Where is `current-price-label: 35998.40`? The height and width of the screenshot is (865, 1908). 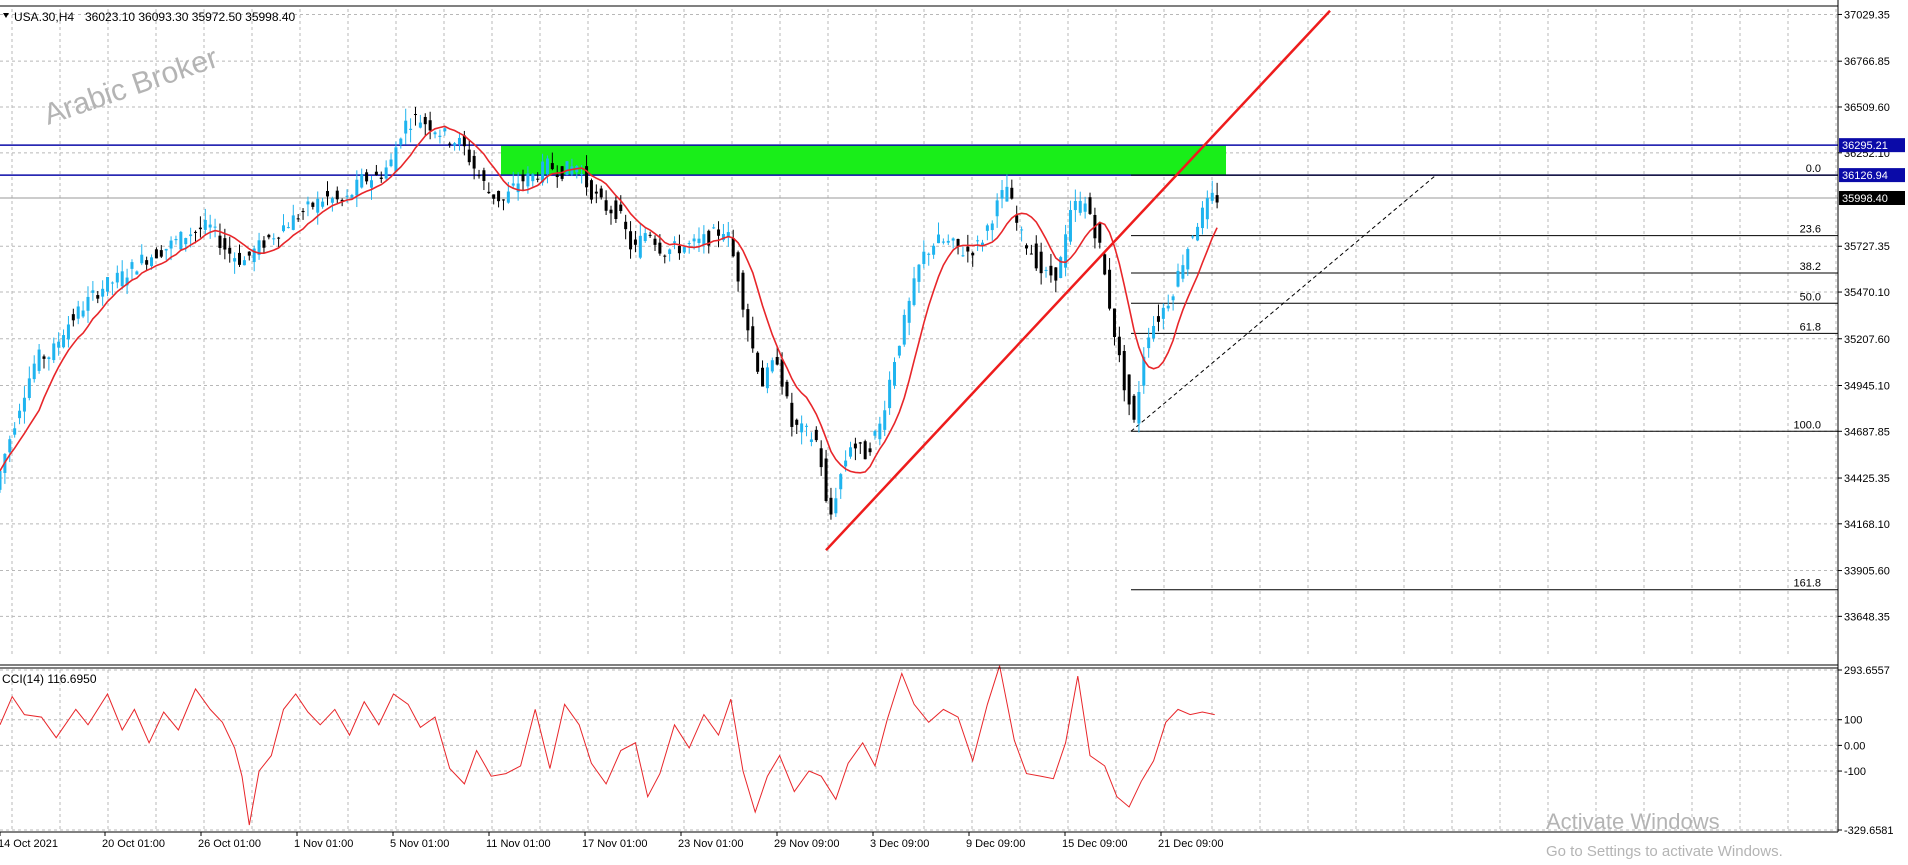 current-price-label: 35998.40 is located at coordinates (1865, 199).